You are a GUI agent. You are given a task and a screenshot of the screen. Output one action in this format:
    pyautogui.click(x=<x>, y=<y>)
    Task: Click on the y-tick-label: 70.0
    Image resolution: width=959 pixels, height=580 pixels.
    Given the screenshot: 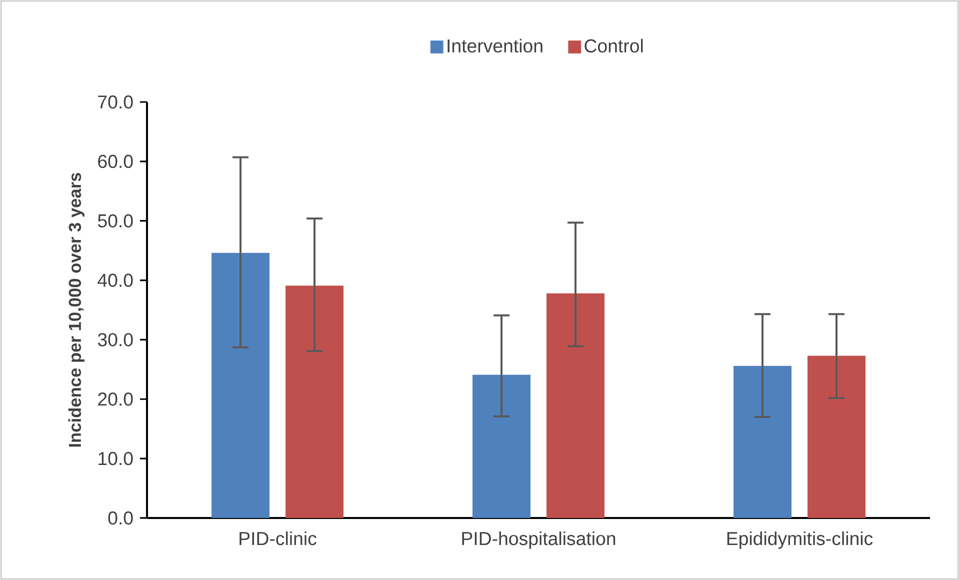 What is the action you would take?
    pyautogui.click(x=115, y=102)
    